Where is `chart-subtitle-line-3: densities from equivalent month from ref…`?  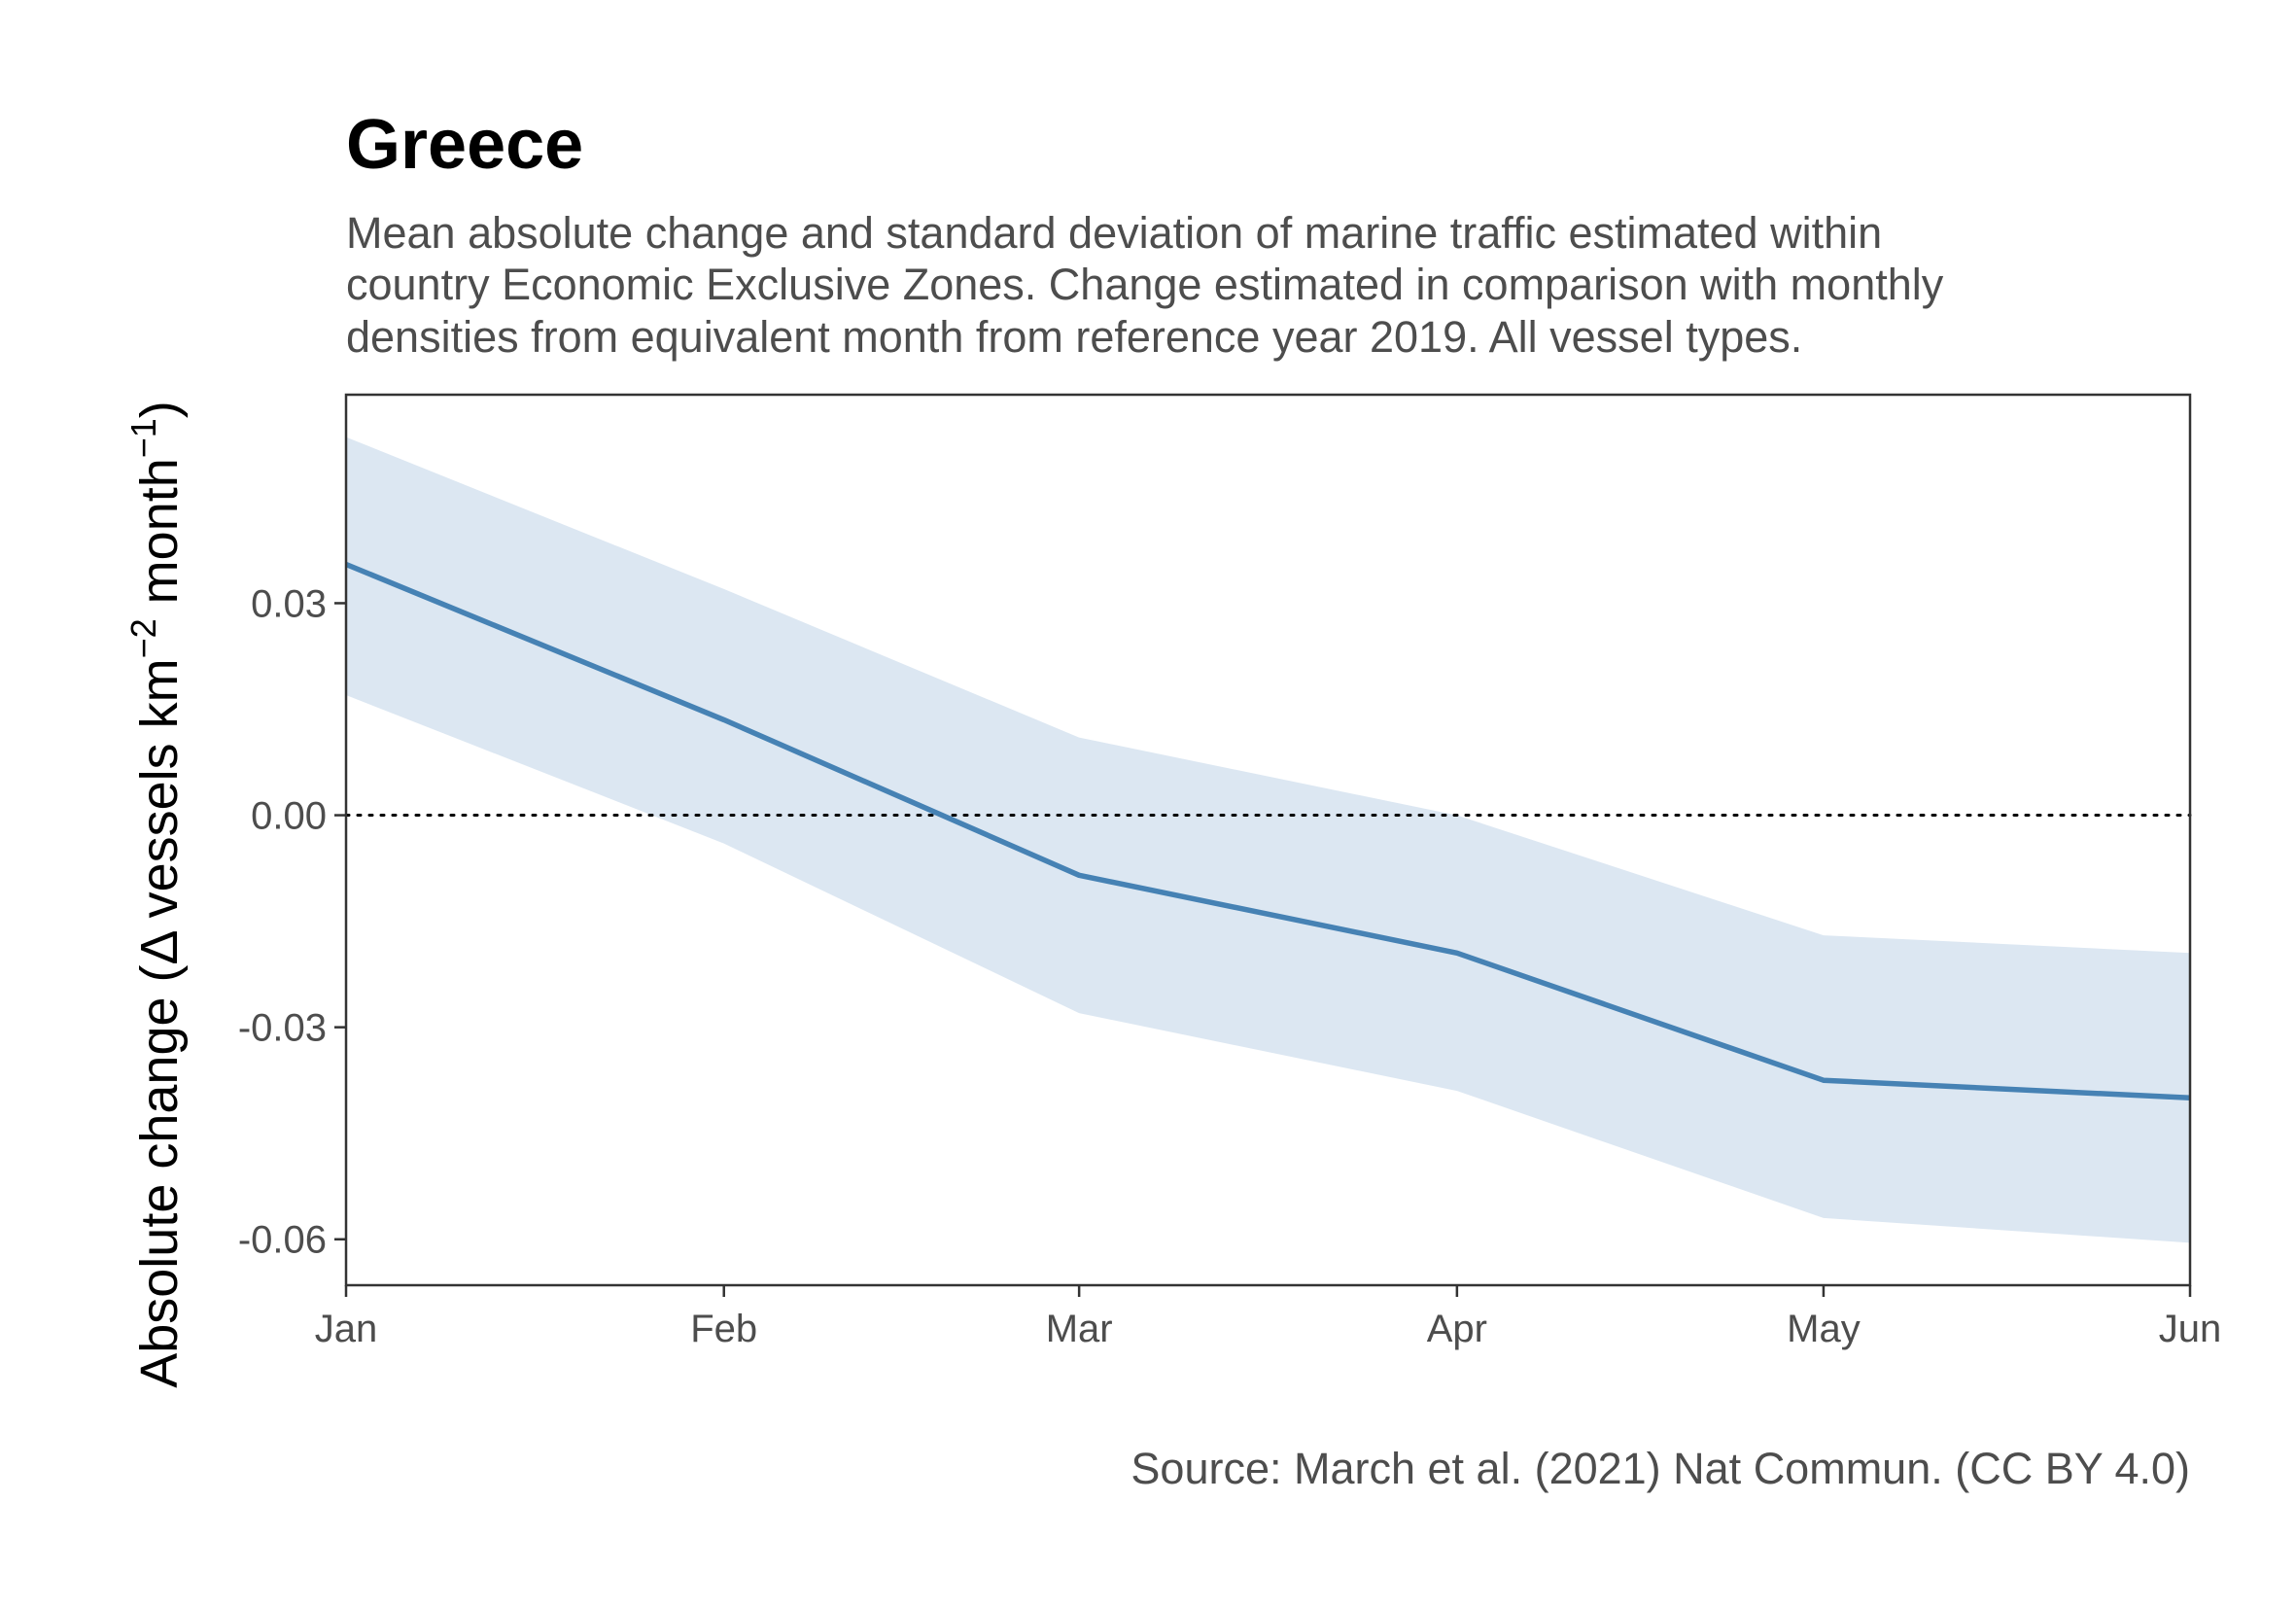
chart-subtitle-line-3: densities from equivalent month from ref… is located at coordinates (1074, 337).